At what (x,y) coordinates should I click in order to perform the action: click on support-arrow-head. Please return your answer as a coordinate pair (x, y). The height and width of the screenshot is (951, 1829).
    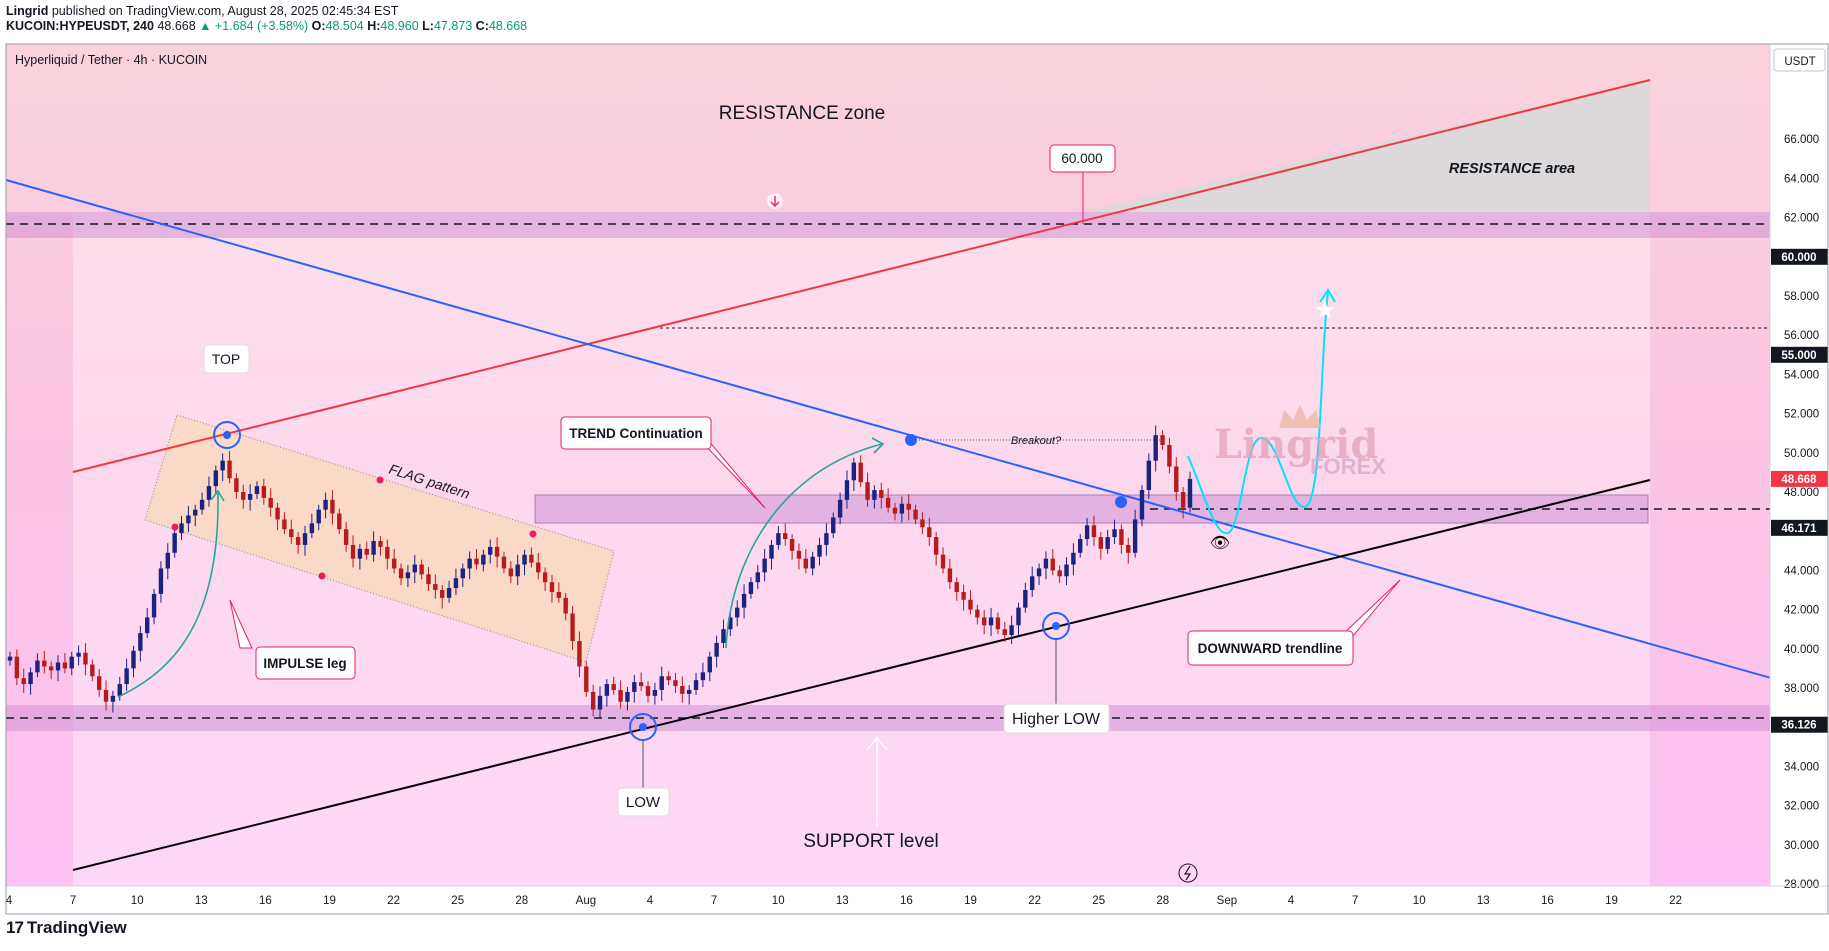
    Looking at the image, I should click on (877, 743).